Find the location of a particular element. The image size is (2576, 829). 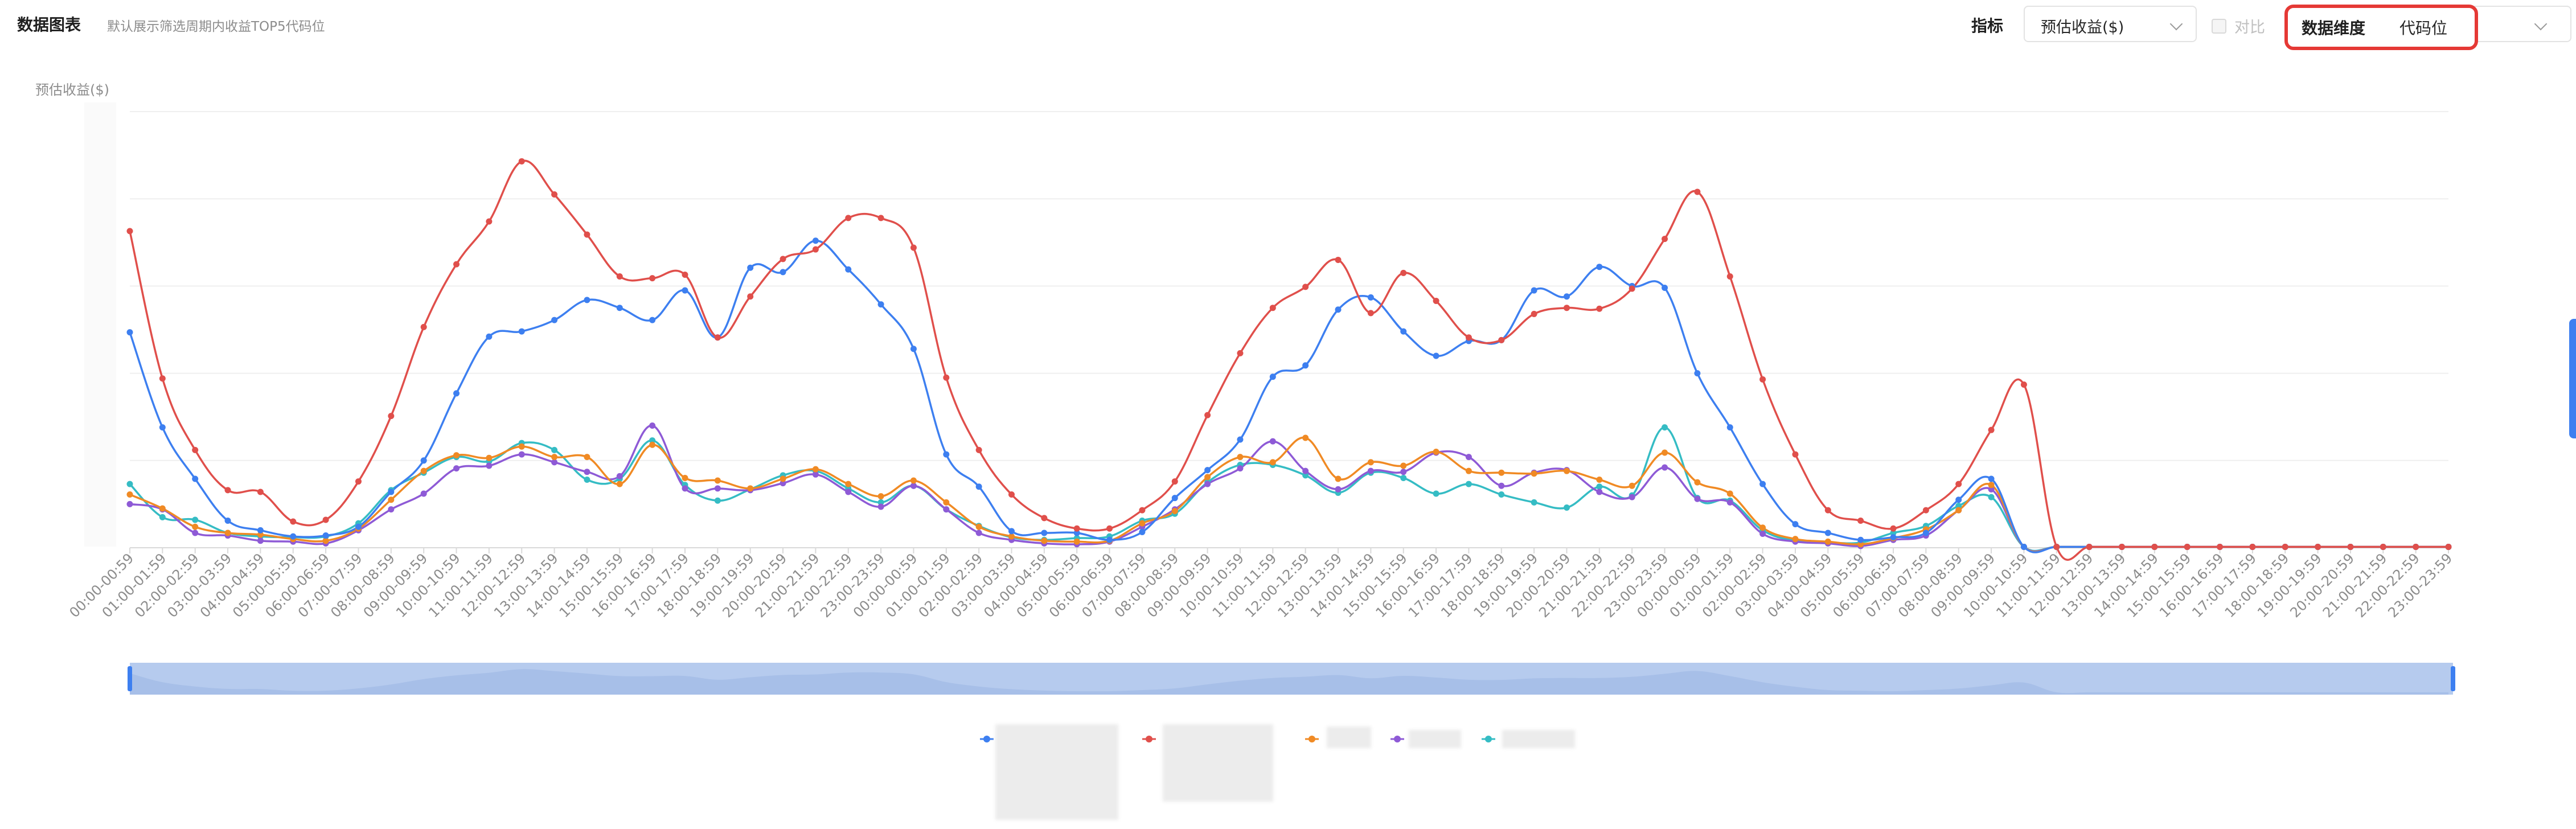

dimension-select-value: 代码位 is located at coordinates (2423, 28).